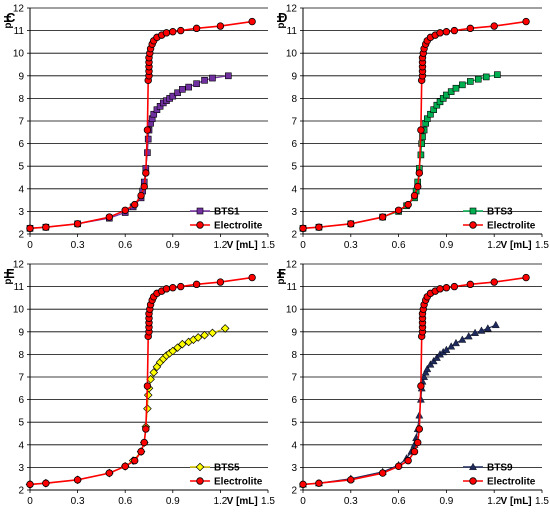  I want to click on panel-label: F, so click(282, 273).